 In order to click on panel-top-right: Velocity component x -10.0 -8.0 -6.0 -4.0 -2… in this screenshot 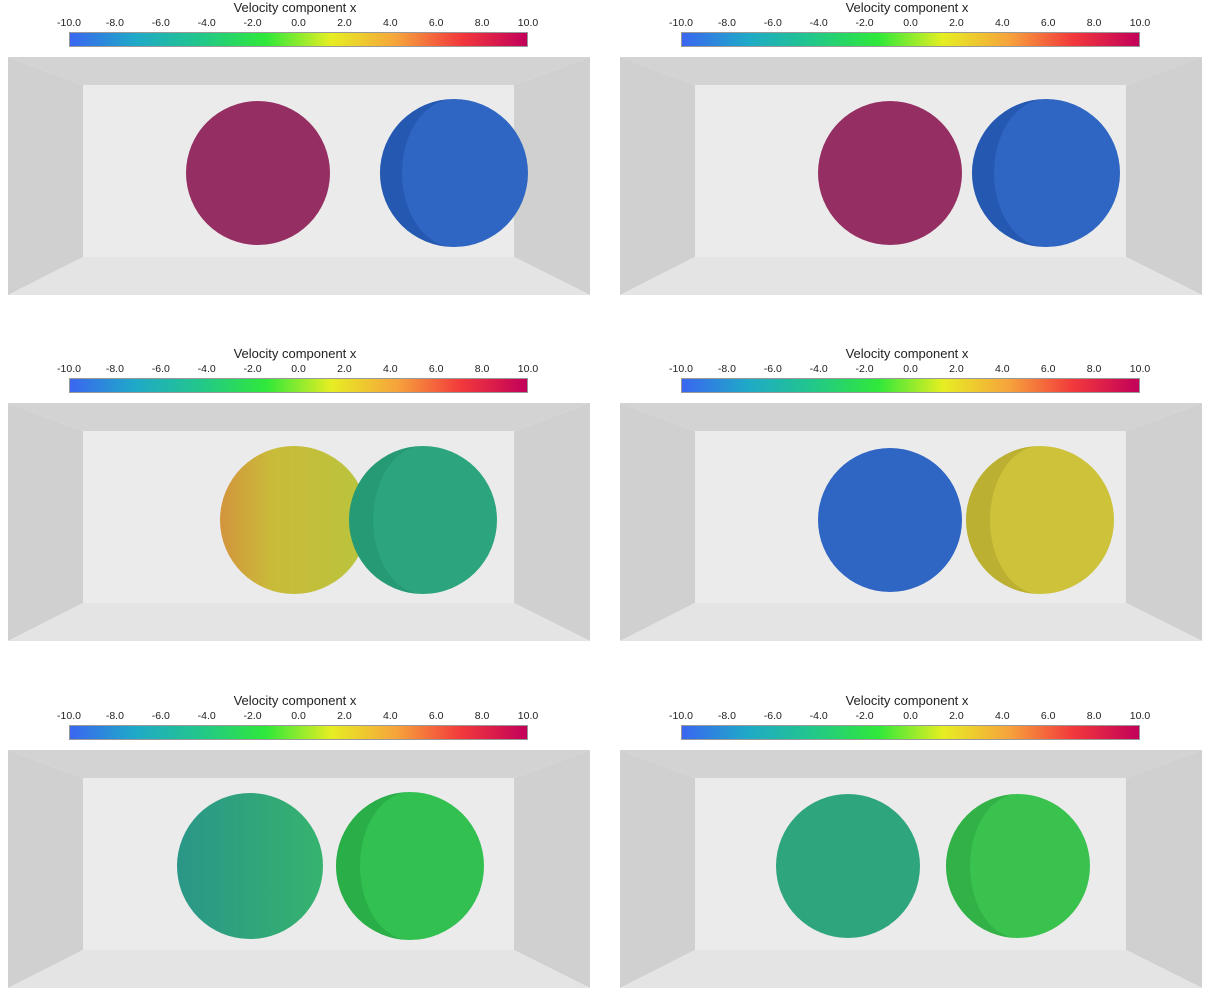, I will do `click(907, 150)`.